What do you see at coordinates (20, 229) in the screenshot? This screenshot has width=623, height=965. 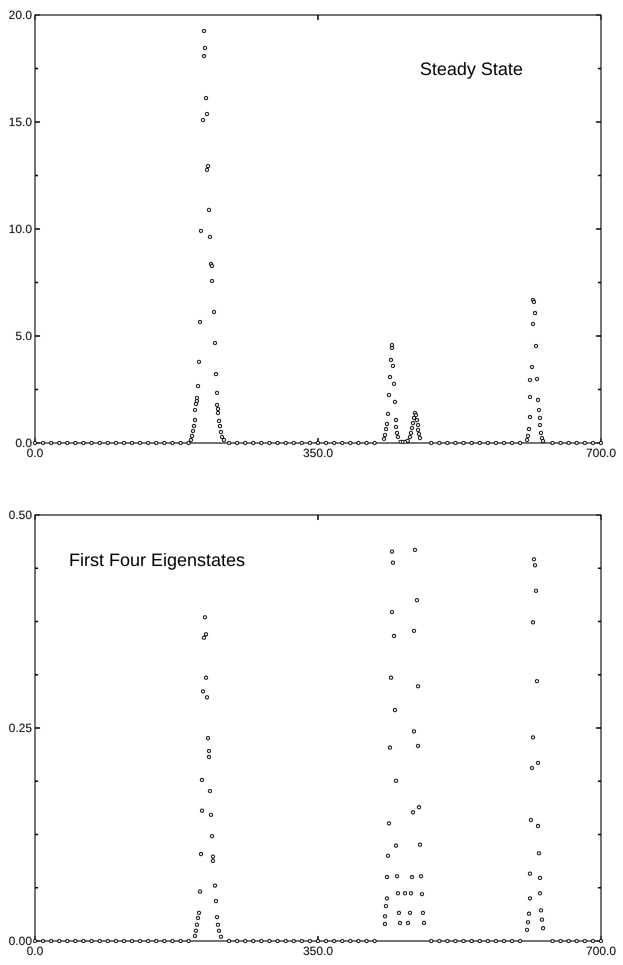 I see `y-tick-label: 10.0` at bounding box center [20, 229].